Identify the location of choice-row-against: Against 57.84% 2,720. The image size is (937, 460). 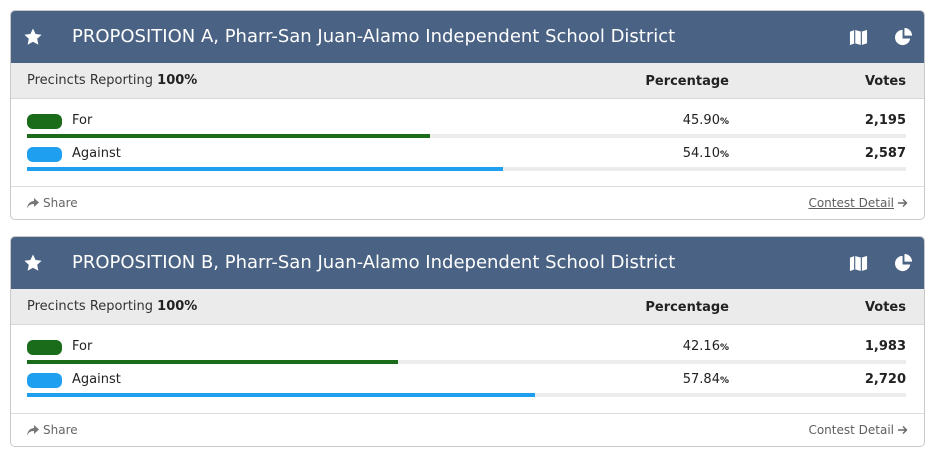
(467, 385).